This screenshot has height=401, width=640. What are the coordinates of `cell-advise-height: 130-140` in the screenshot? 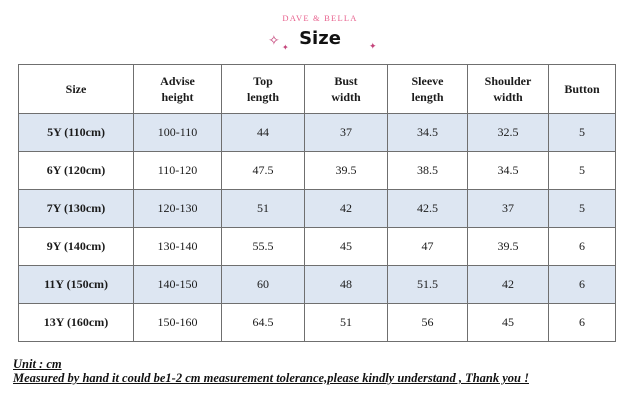 It's located at (177, 246).